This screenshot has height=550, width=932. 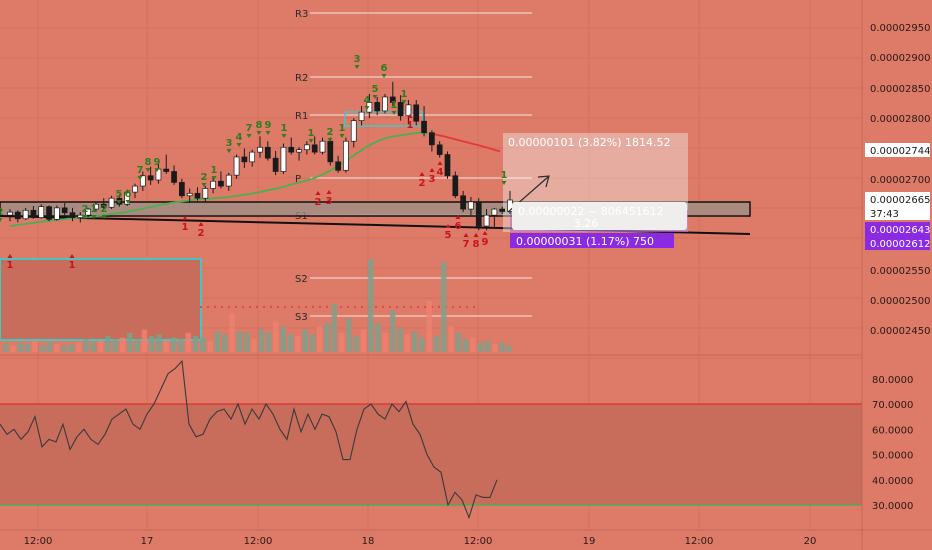 I want to click on sequence-label: 7, so click(x=140, y=170).